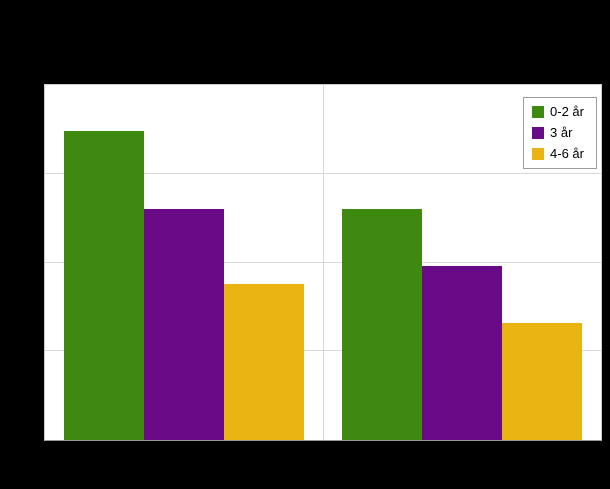 This screenshot has height=489, width=610. I want to click on legend: 0-2 år 3 år 4-6 år, so click(560, 133).